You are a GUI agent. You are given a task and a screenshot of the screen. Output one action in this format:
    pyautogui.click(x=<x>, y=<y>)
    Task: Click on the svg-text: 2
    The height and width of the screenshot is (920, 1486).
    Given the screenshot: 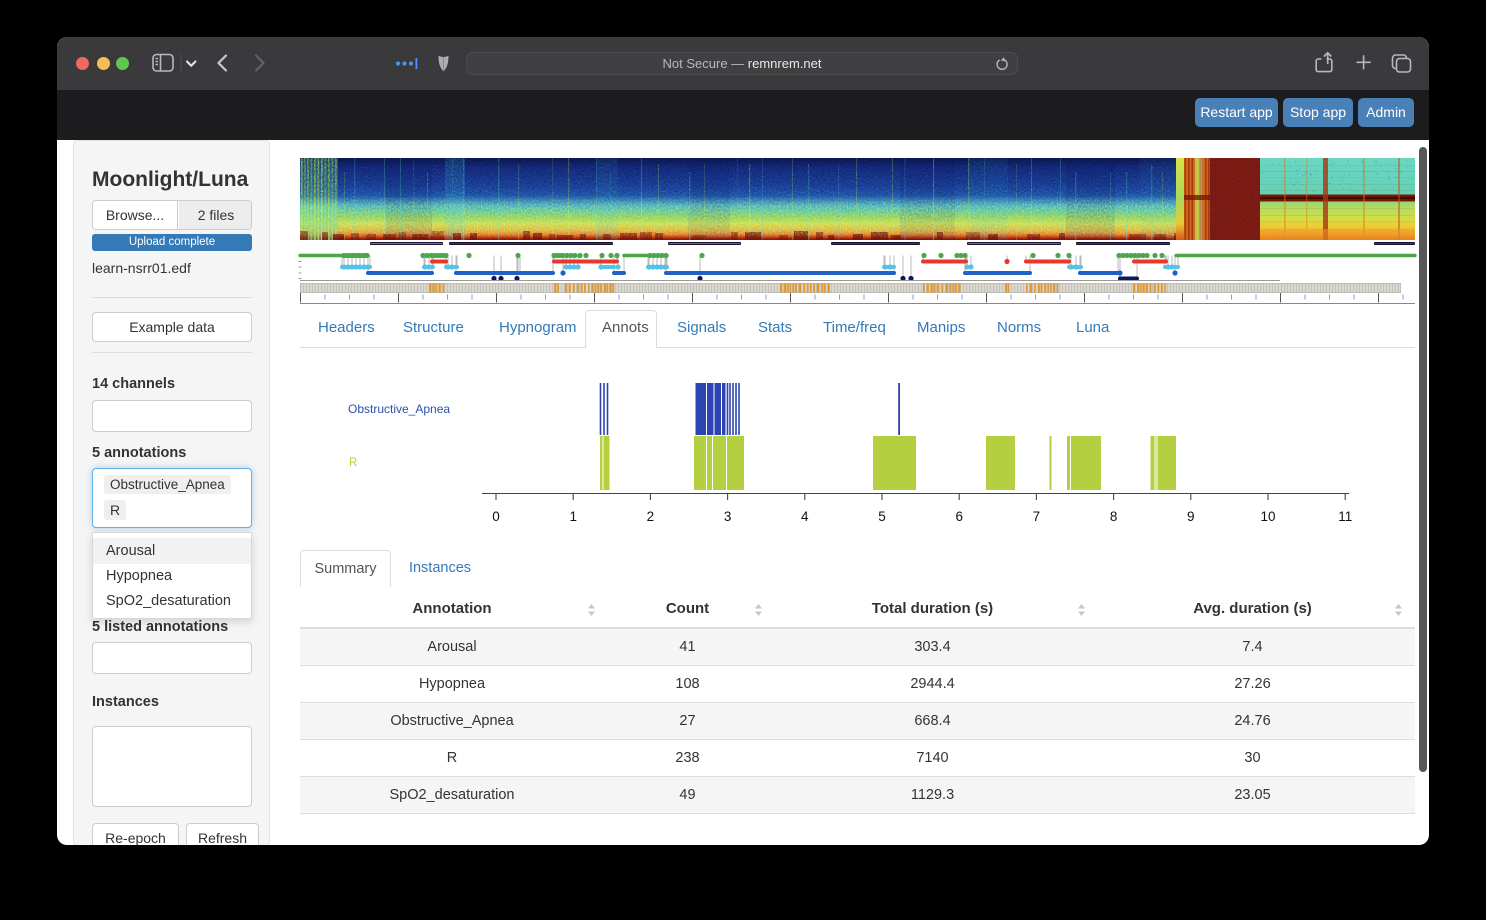 What is the action you would take?
    pyautogui.click(x=651, y=516)
    